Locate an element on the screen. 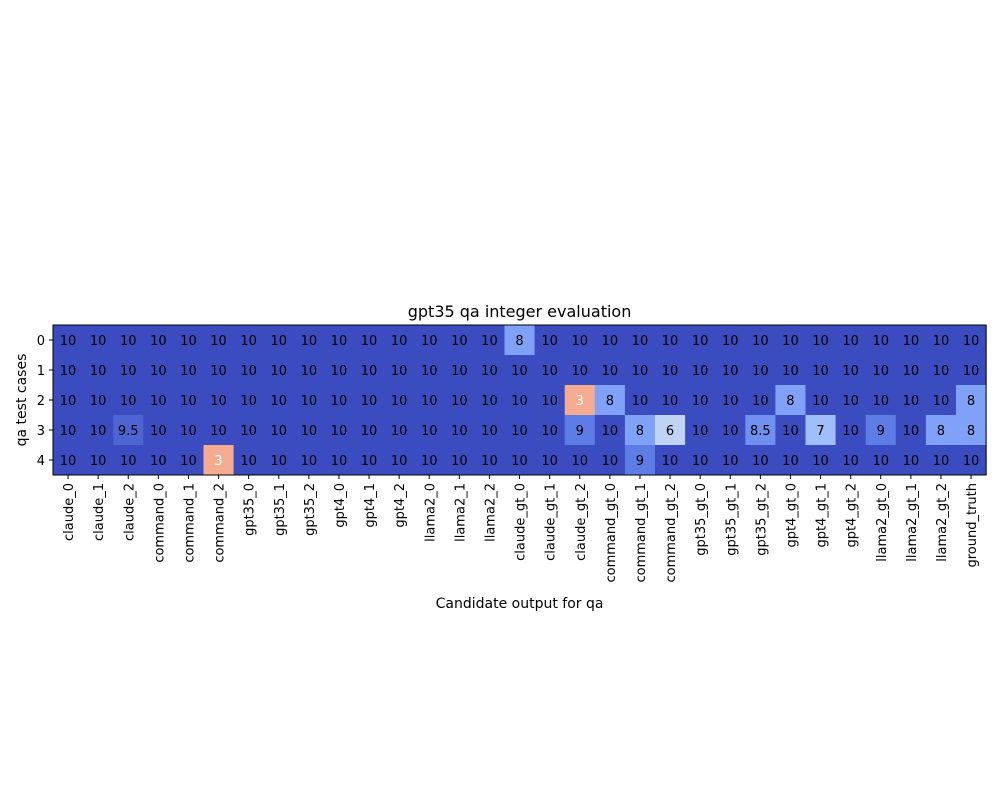 The image size is (1000, 800). x-tick-label: claude_0 is located at coordinates (69, 512).